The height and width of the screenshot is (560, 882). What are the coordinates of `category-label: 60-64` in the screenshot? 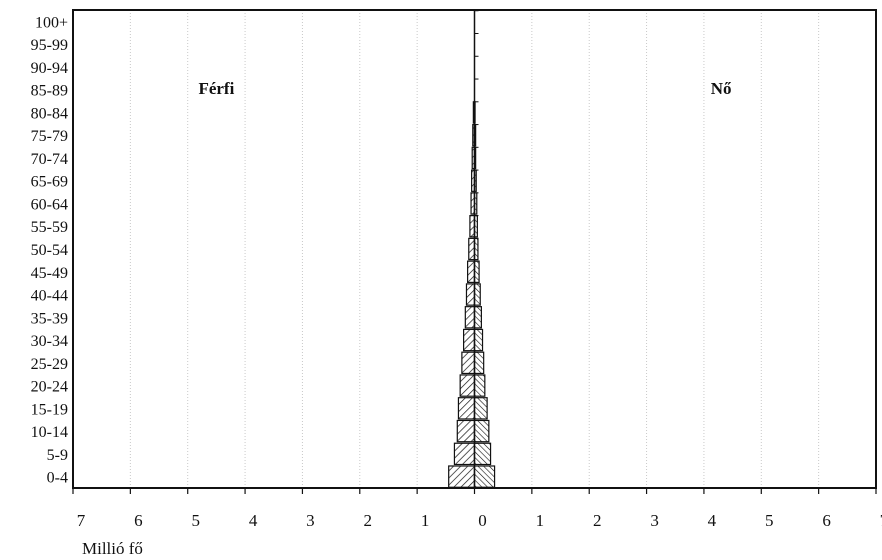 It's located at (49, 204).